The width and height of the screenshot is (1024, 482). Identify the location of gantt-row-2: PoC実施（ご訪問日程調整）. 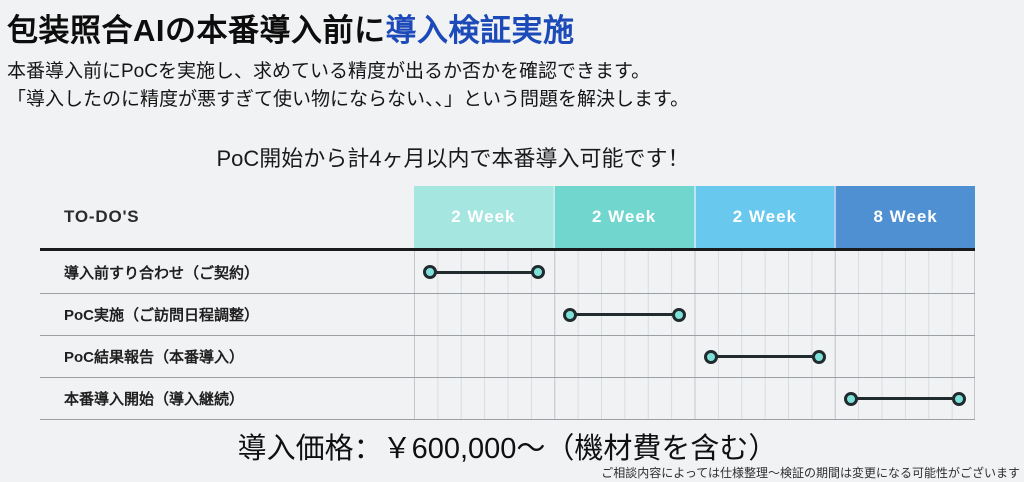
(507, 314).